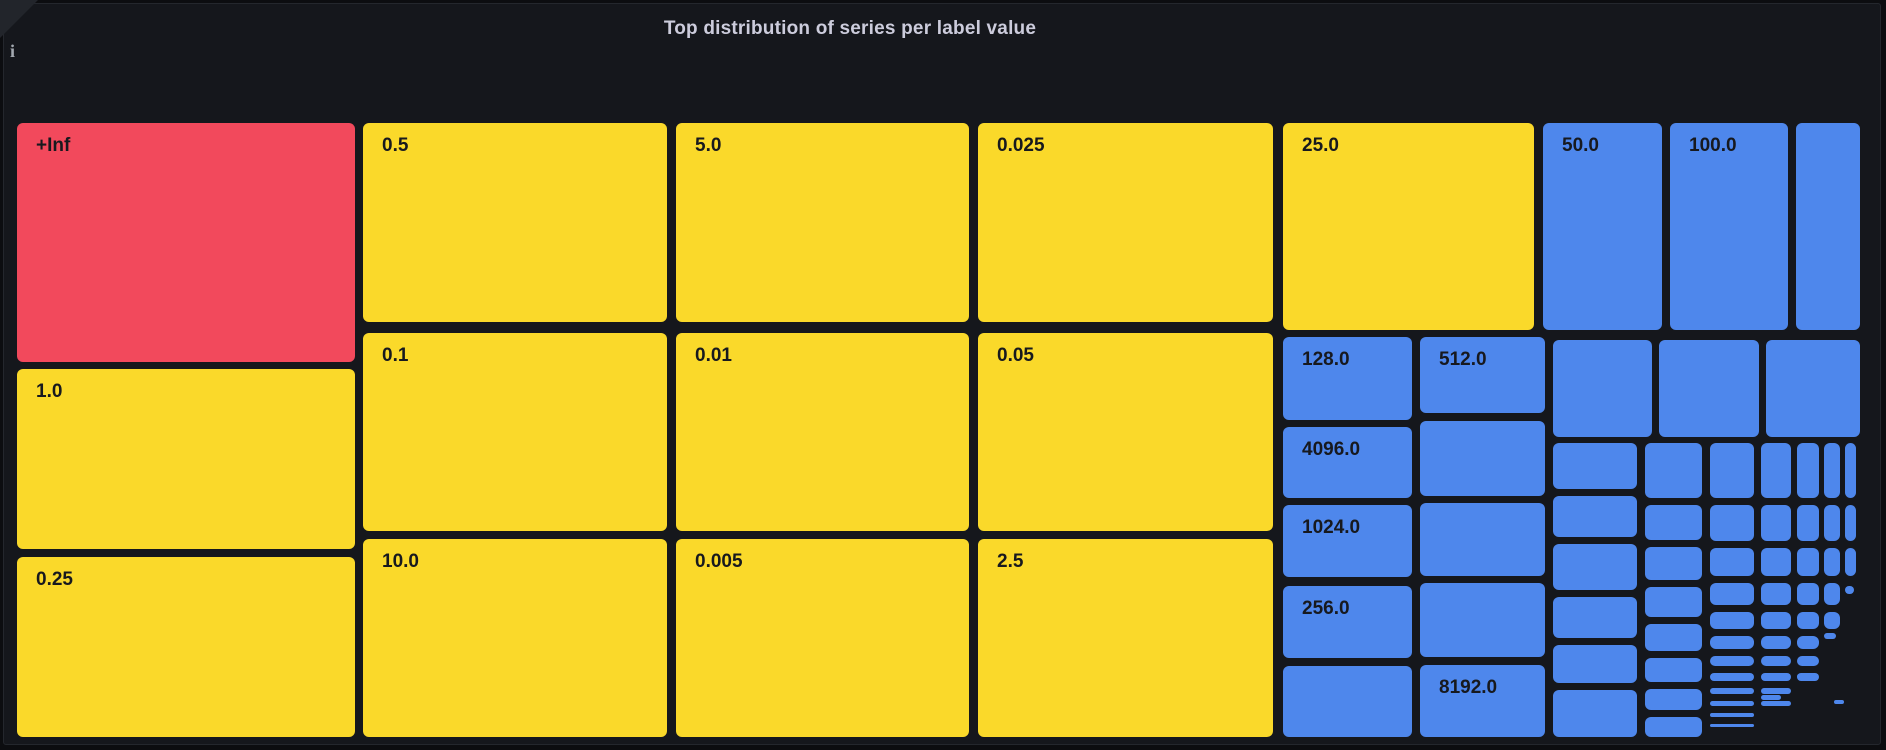 The height and width of the screenshot is (750, 1886). What do you see at coordinates (53, 145) in the screenshot?
I see `treemap-cell-label: +Inf` at bounding box center [53, 145].